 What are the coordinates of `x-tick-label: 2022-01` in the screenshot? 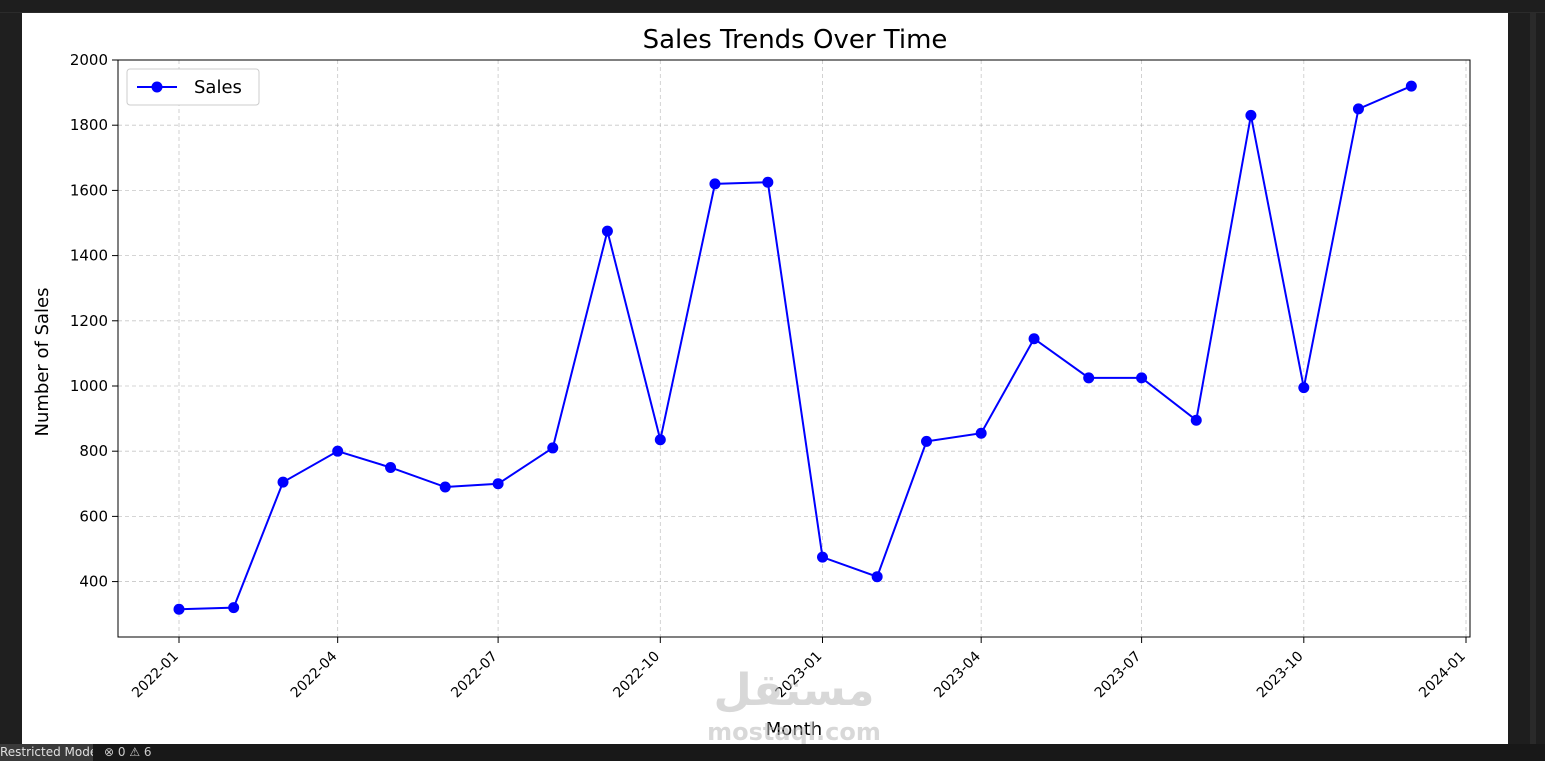 It's located at (155, 675).